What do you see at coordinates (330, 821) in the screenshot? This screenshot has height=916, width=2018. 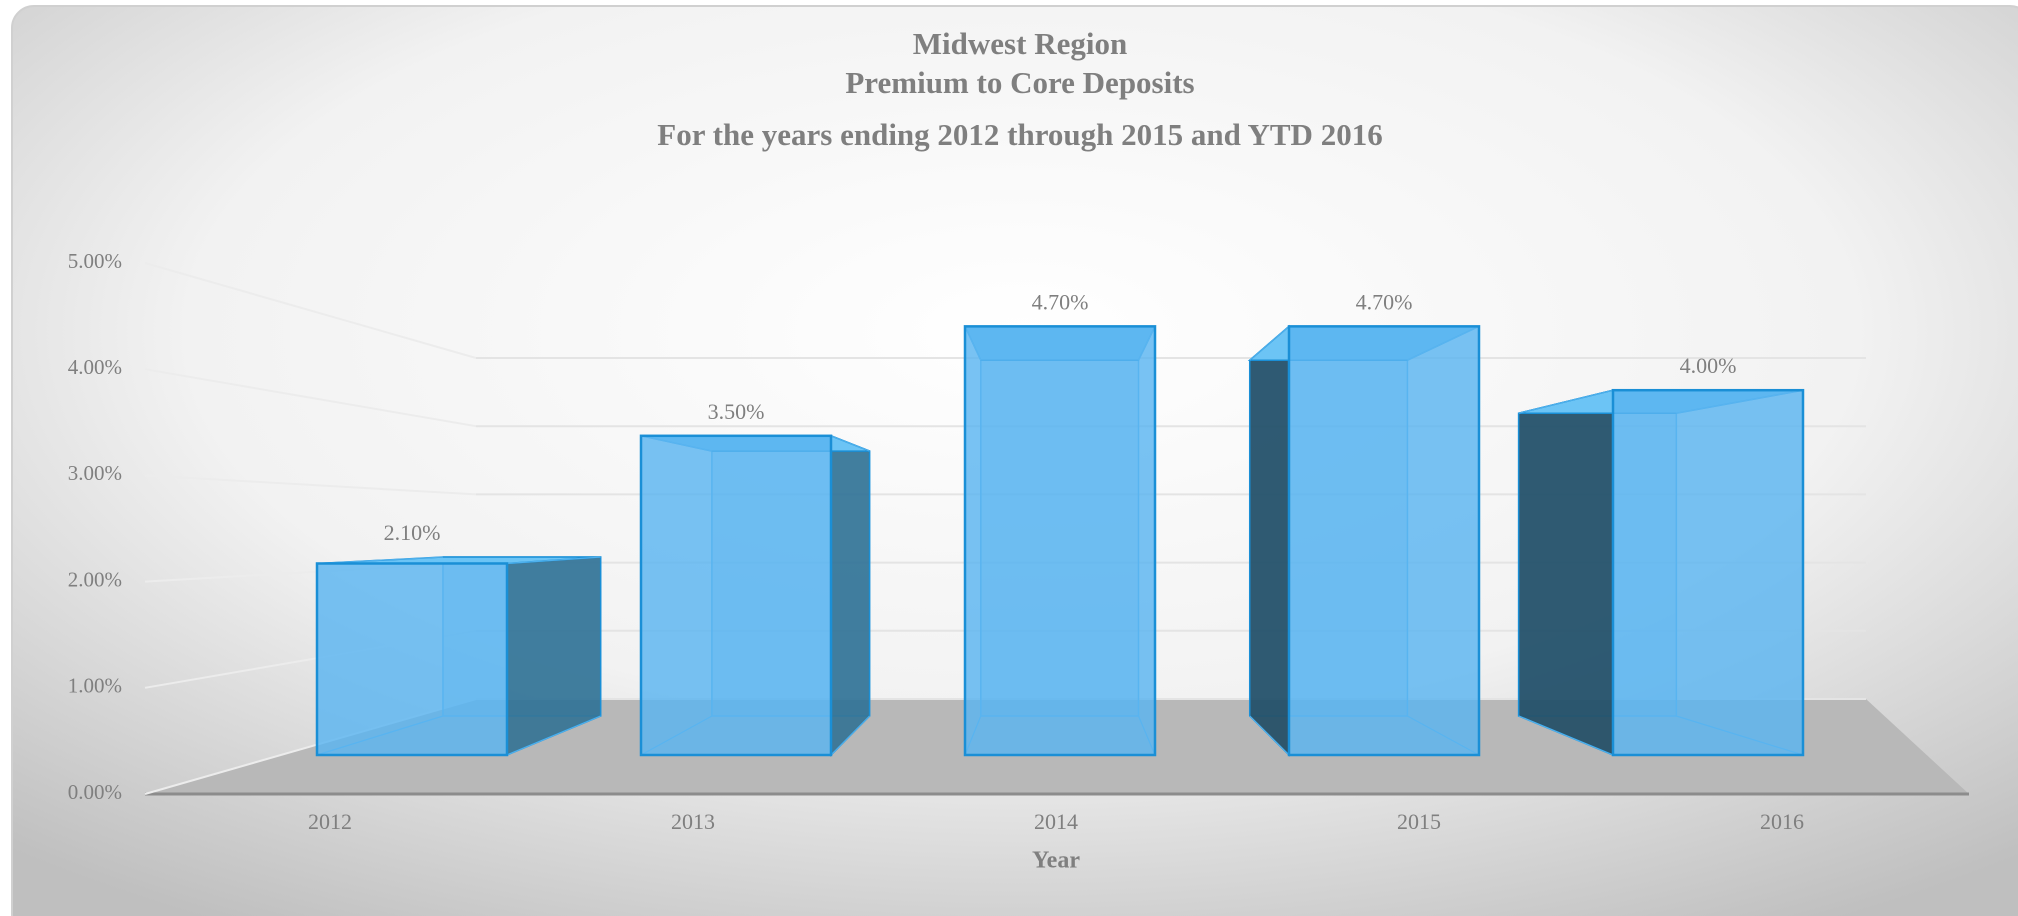 I see `x-tick-label: 2012` at bounding box center [330, 821].